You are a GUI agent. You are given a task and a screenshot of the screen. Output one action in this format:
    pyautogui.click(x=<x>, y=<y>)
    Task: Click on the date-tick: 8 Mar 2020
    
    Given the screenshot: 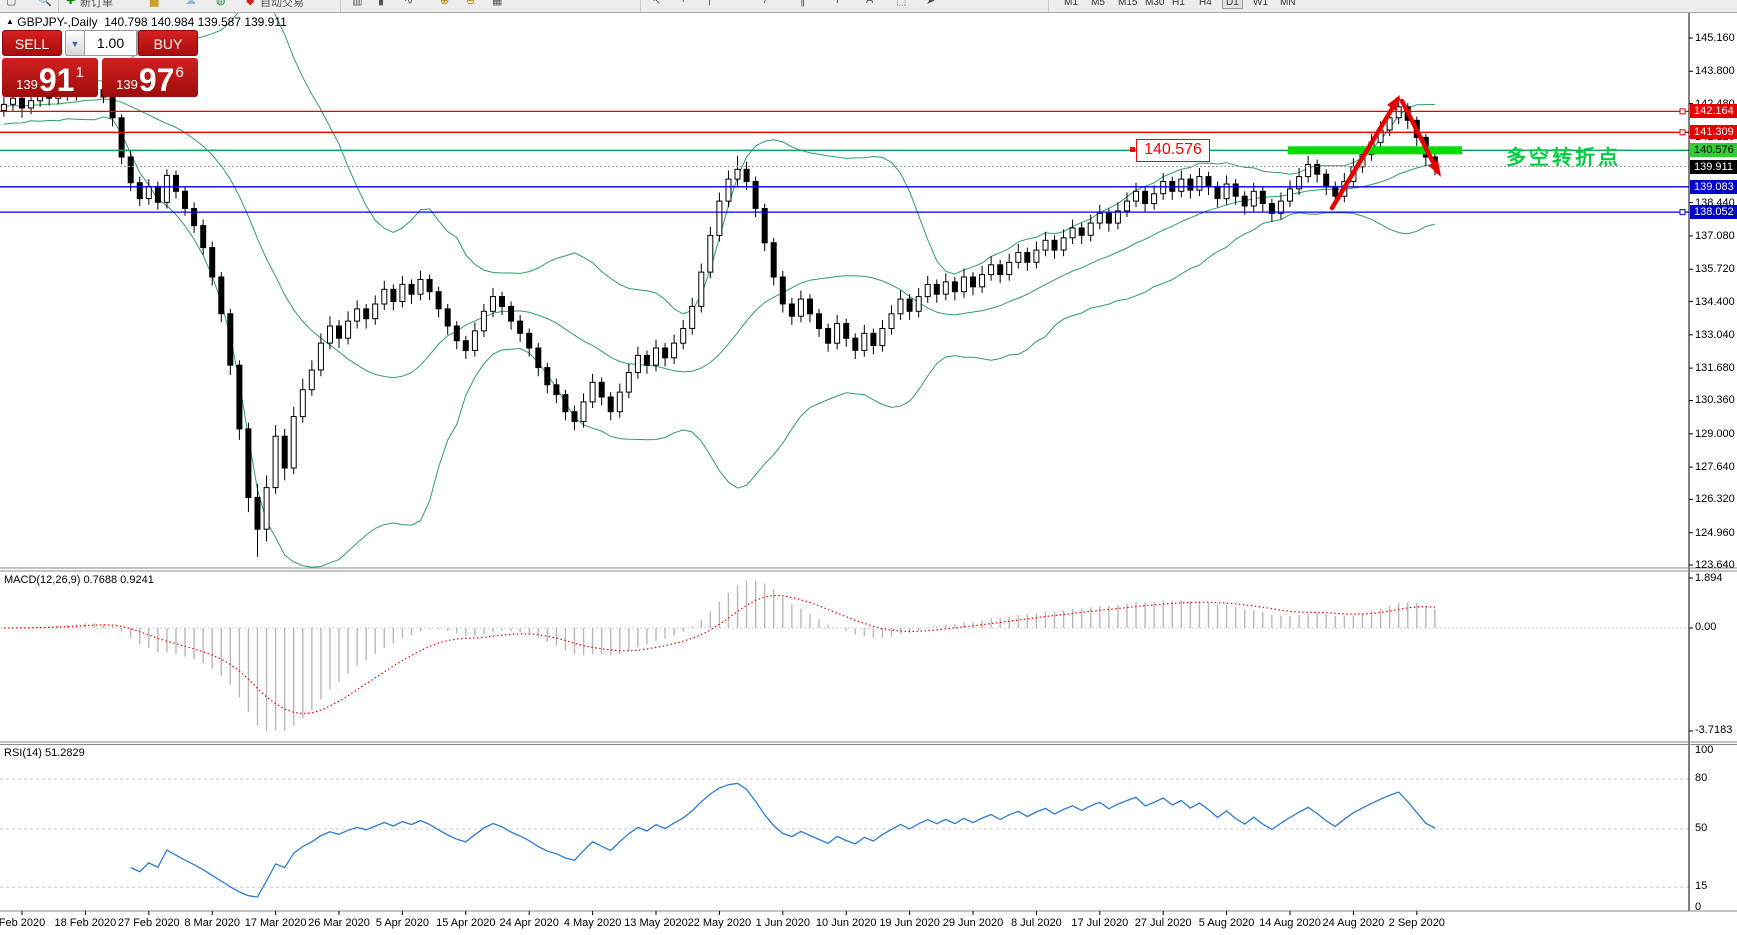 What is the action you would take?
    pyautogui.click(x=212, y=923)
    